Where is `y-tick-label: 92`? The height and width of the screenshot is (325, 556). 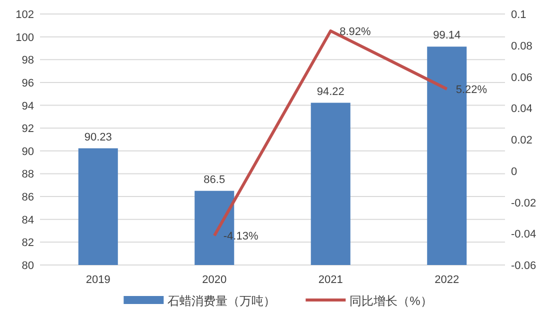
y-tick-label: 92 is located at coordinates (28, 129).